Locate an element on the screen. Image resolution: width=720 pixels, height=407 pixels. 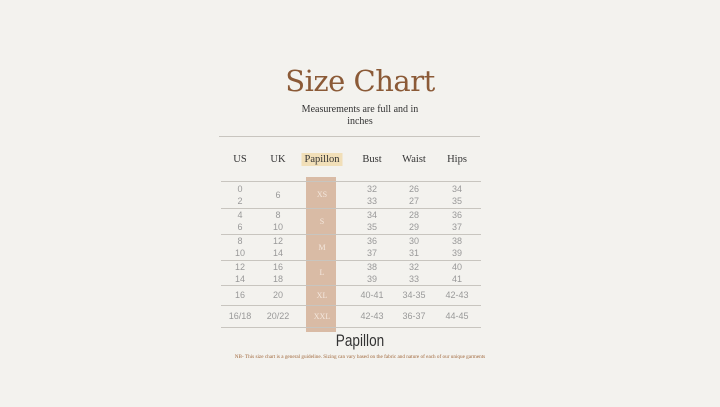
cell-us: 4 6 is located at coordinates (240, 221).